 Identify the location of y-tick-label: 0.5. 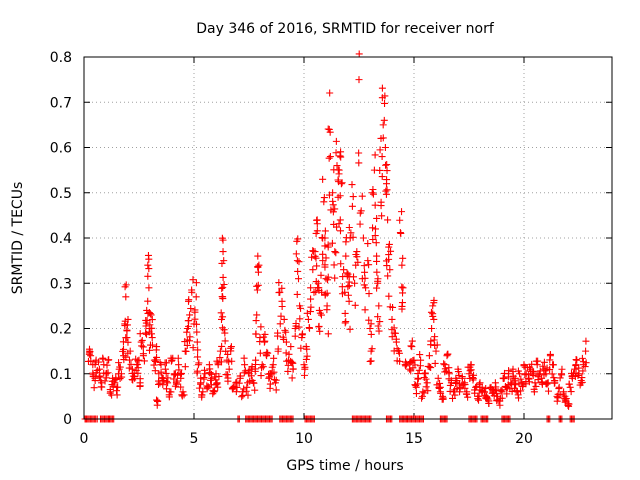
(61, 194).